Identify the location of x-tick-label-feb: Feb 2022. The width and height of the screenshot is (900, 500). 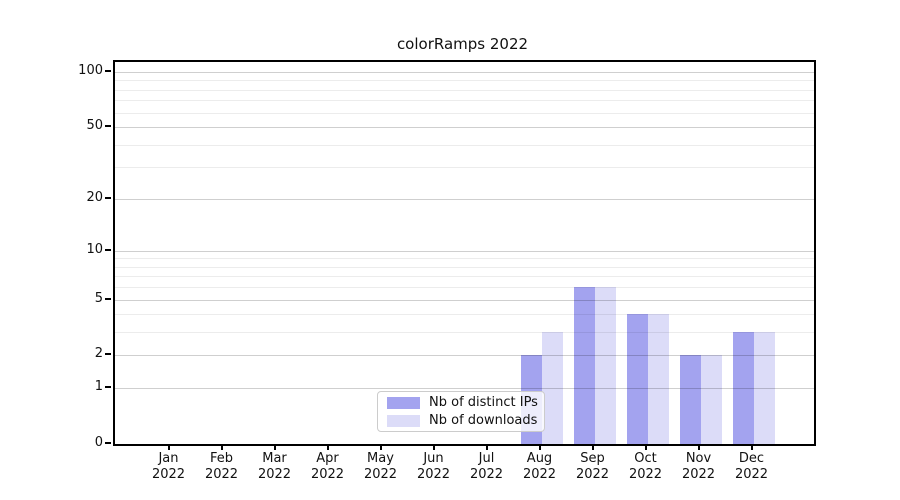
(222, 467).